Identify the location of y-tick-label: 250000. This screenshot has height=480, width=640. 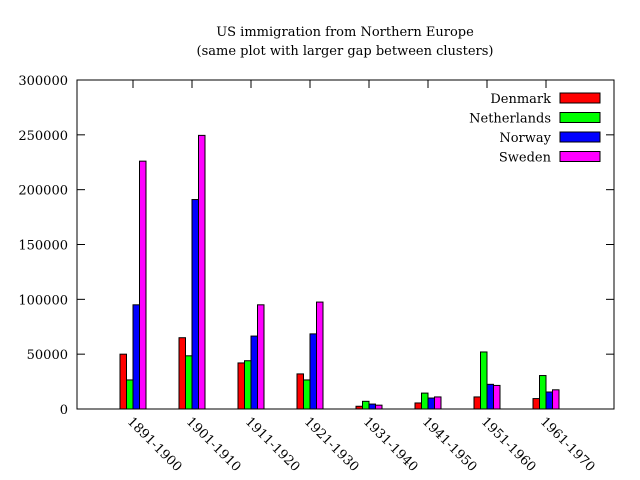
(43, 136).